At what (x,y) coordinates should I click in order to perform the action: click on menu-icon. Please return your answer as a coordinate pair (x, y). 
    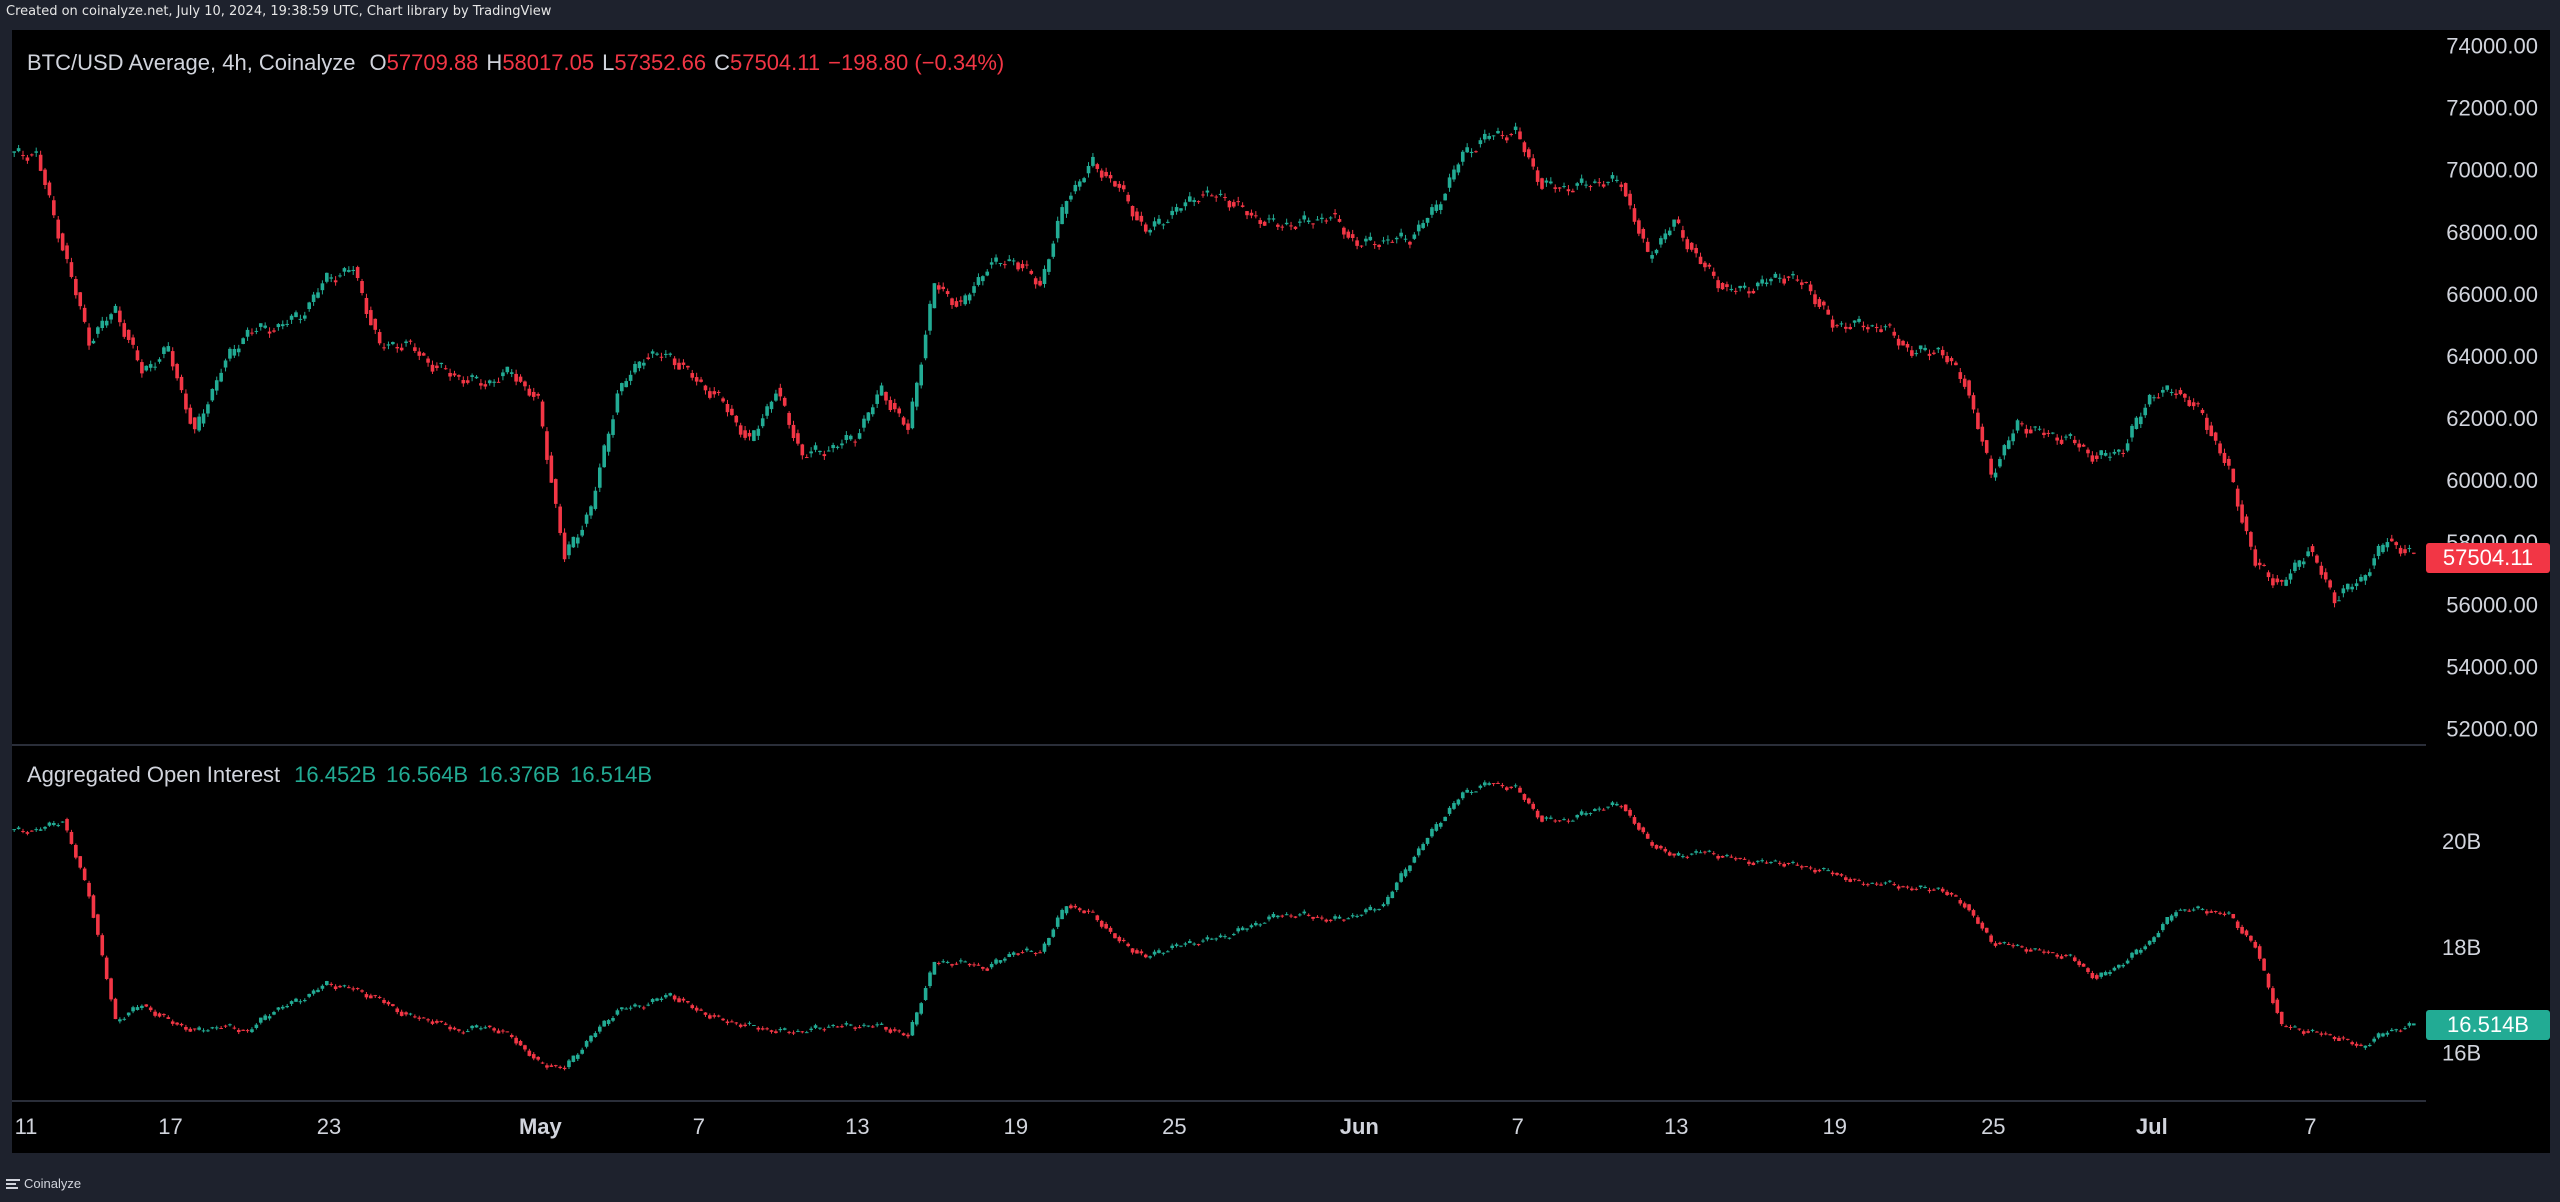
    Looking at the image, I should click on (13, 1183).